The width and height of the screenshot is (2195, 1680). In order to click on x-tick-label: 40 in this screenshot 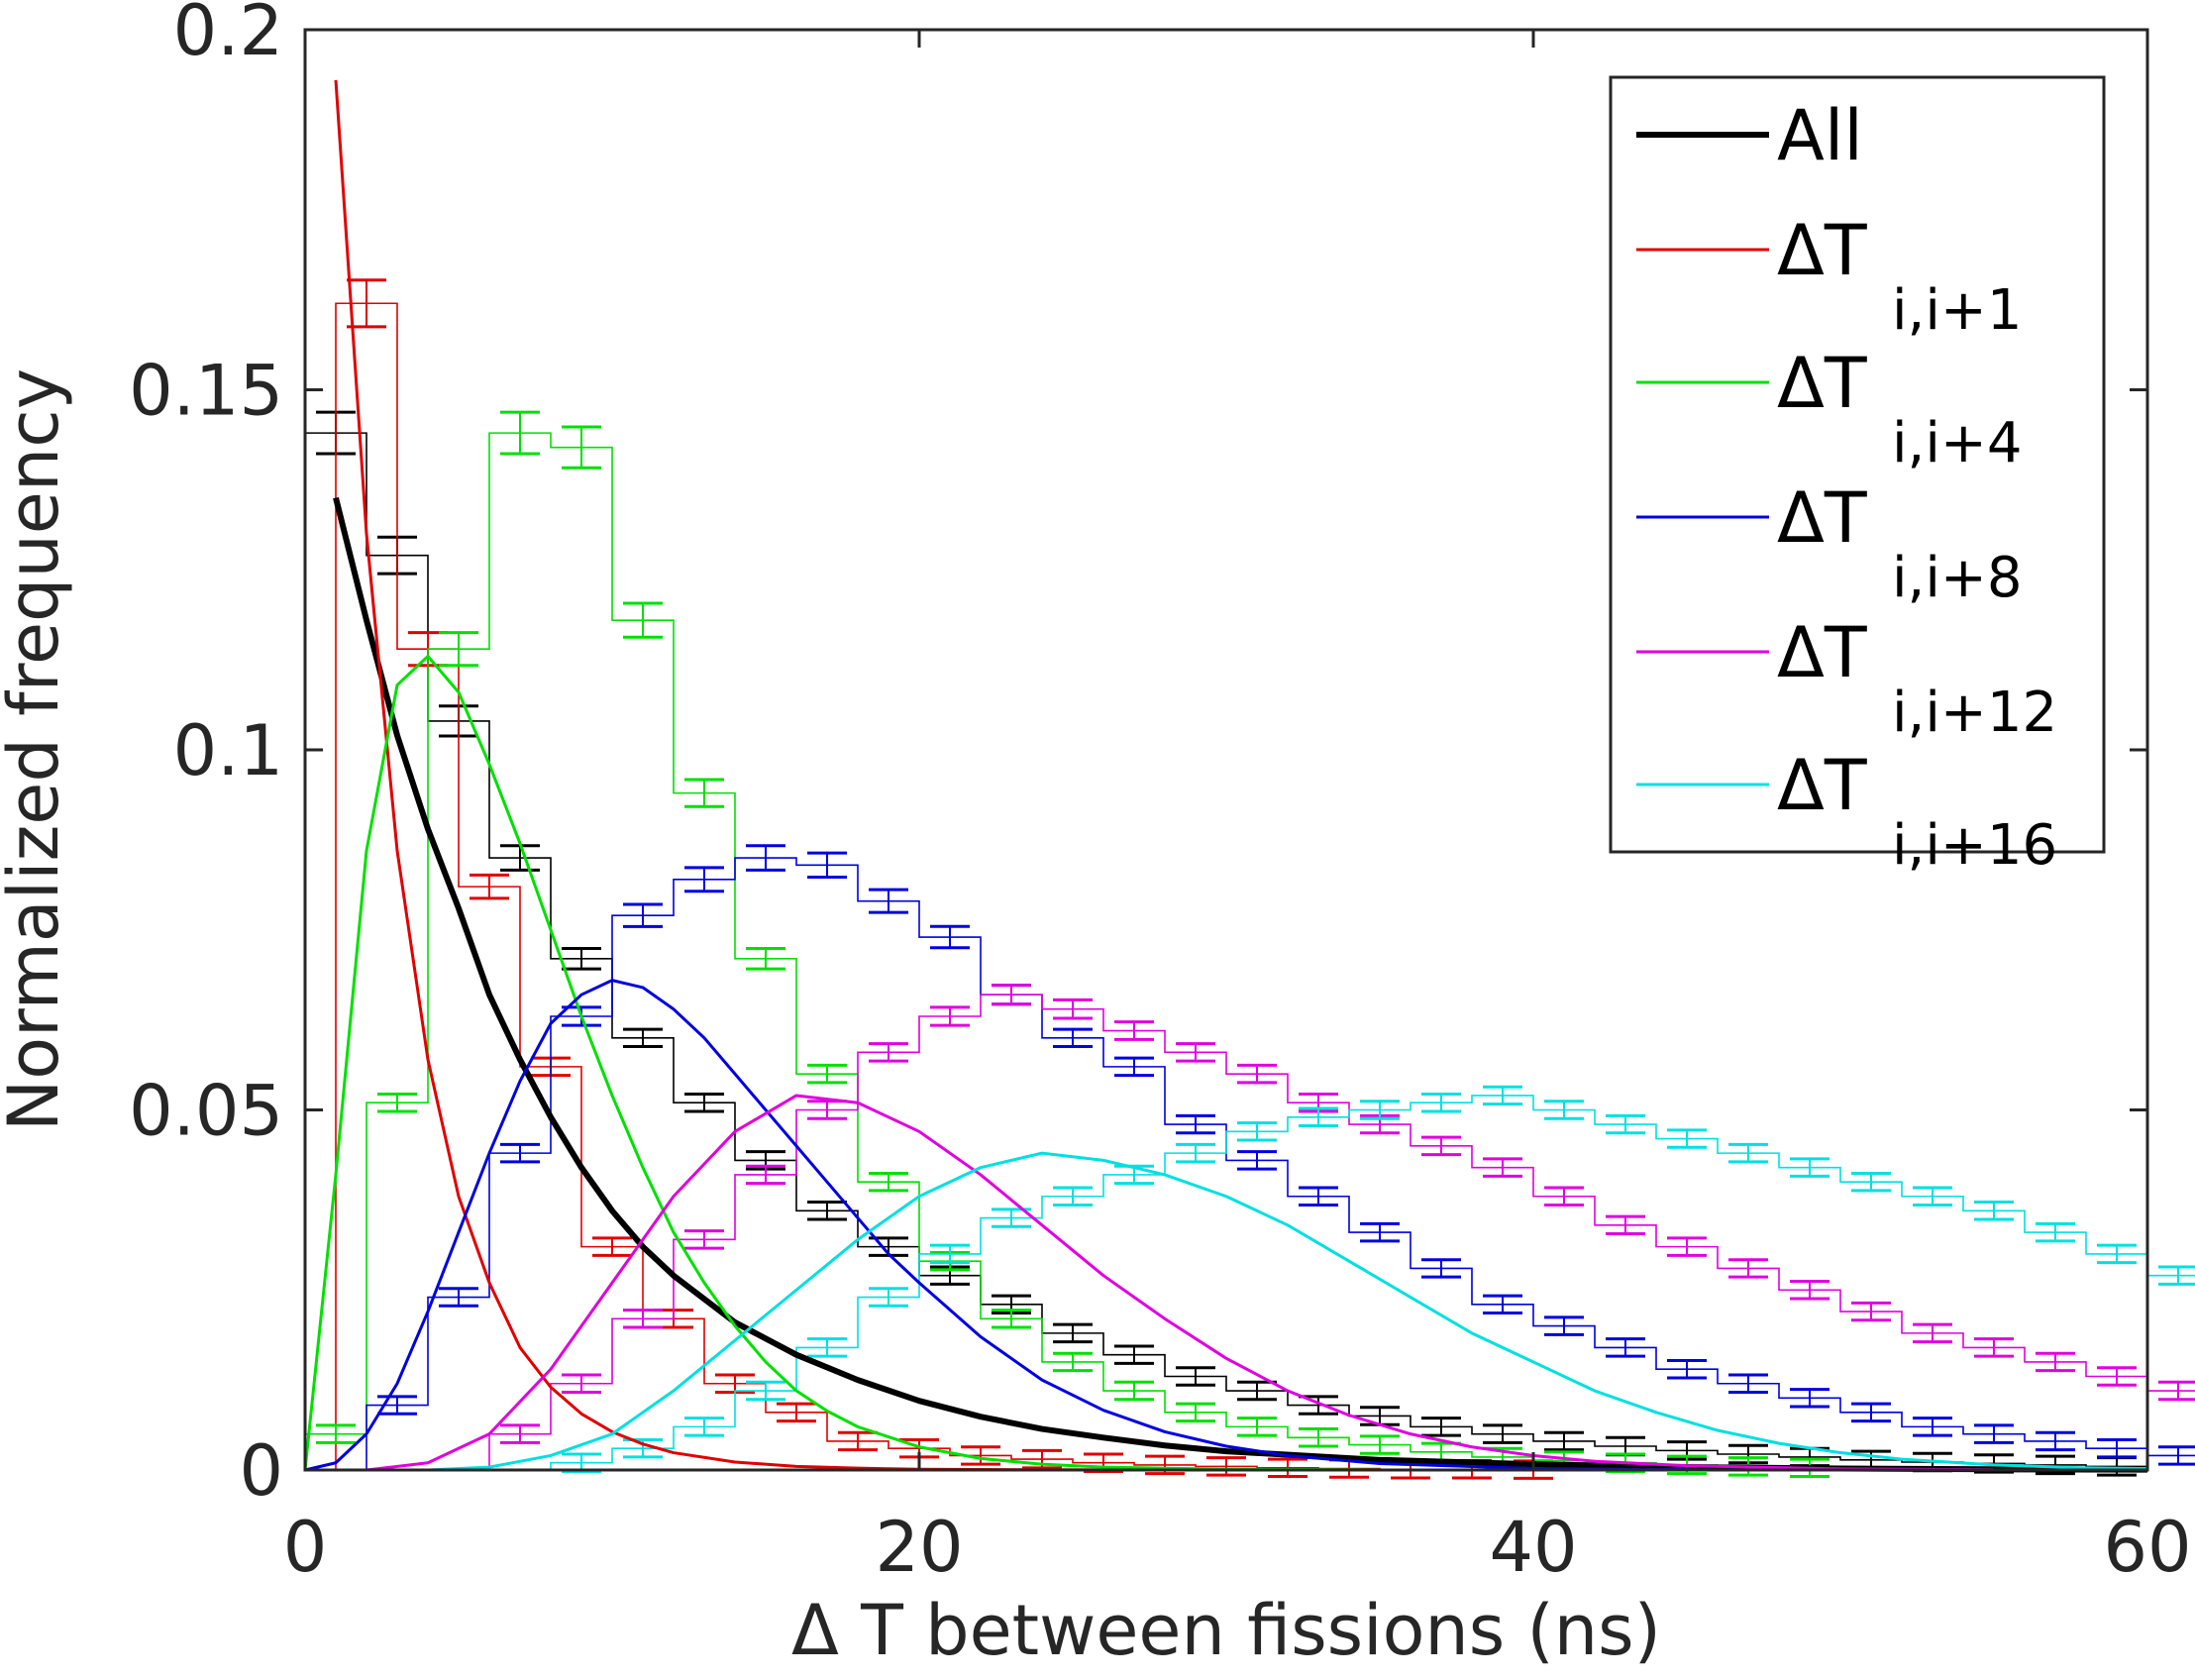, I will do `click(1533, 1547)`.